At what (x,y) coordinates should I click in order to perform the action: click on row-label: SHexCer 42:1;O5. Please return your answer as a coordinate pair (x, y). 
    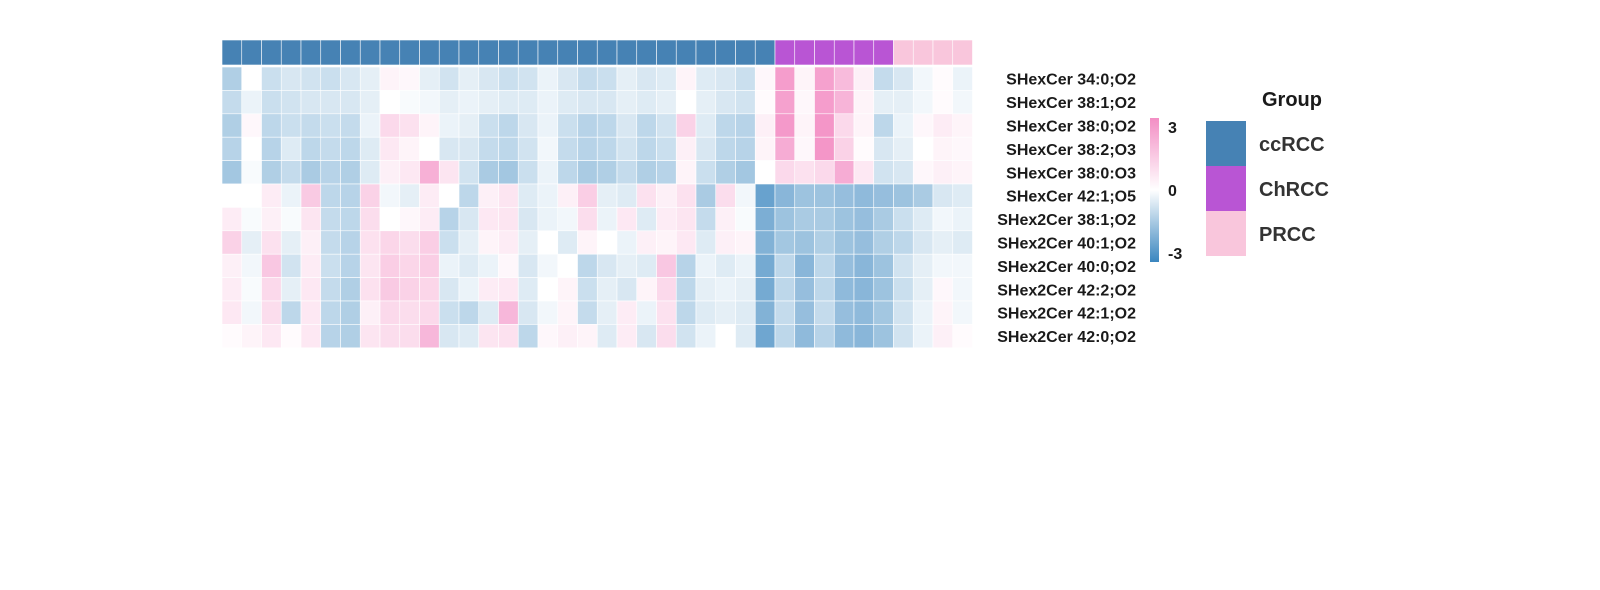
    Looking at the image, I should click on (1071, 197).